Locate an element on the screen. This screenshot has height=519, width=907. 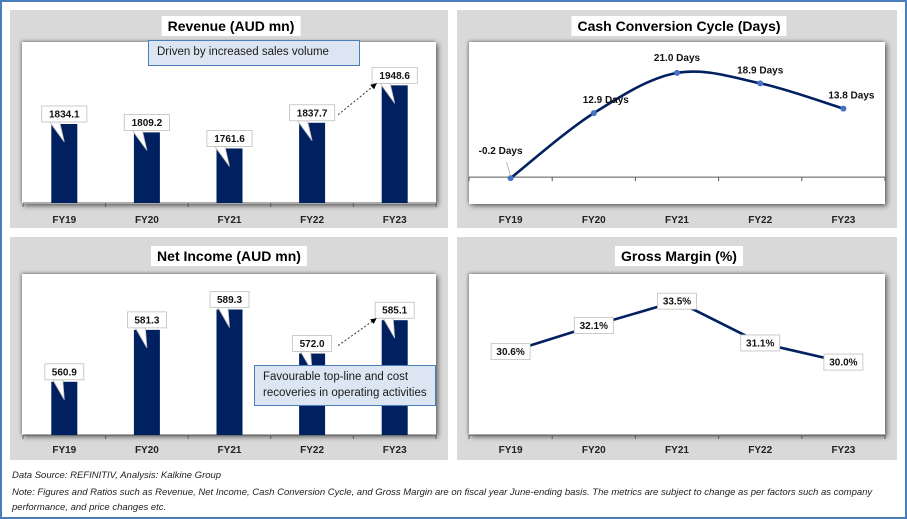
ccc-data-label: 21.0 Days is located at coordinates (677, 58).